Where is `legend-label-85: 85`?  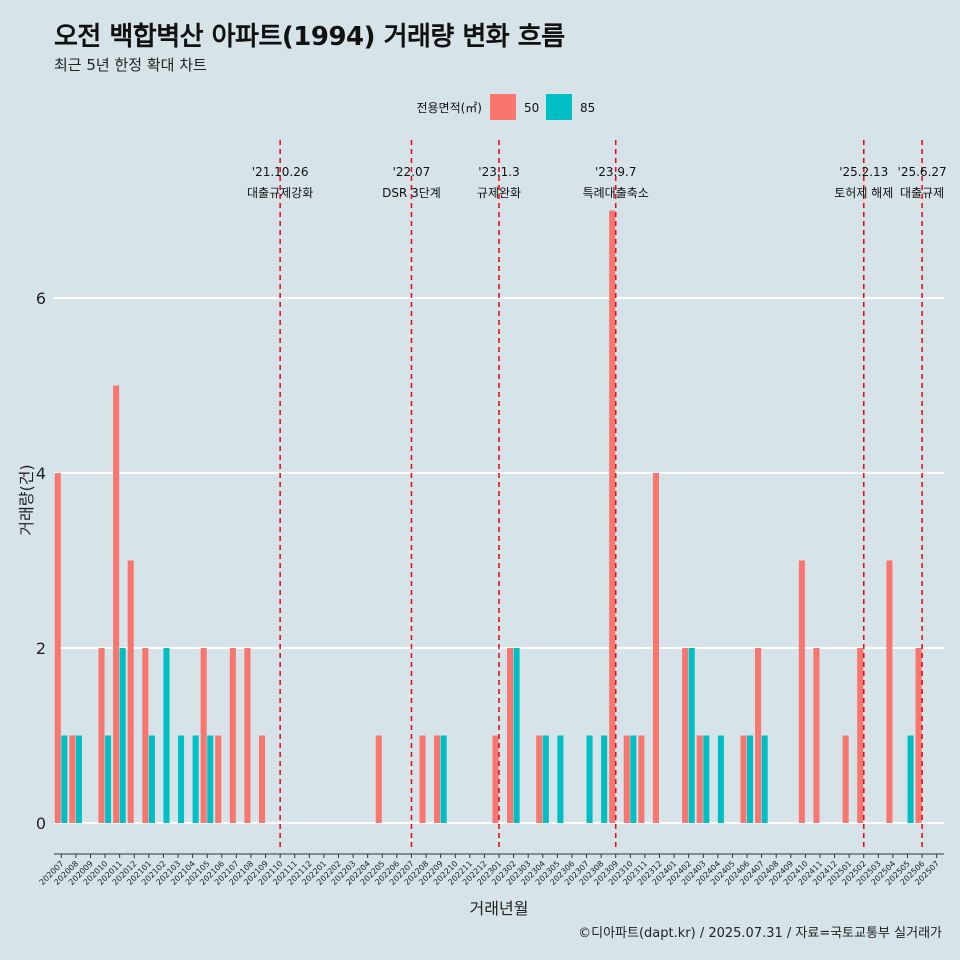
legend-label-85: 85 is located at coordinates (587, 108).